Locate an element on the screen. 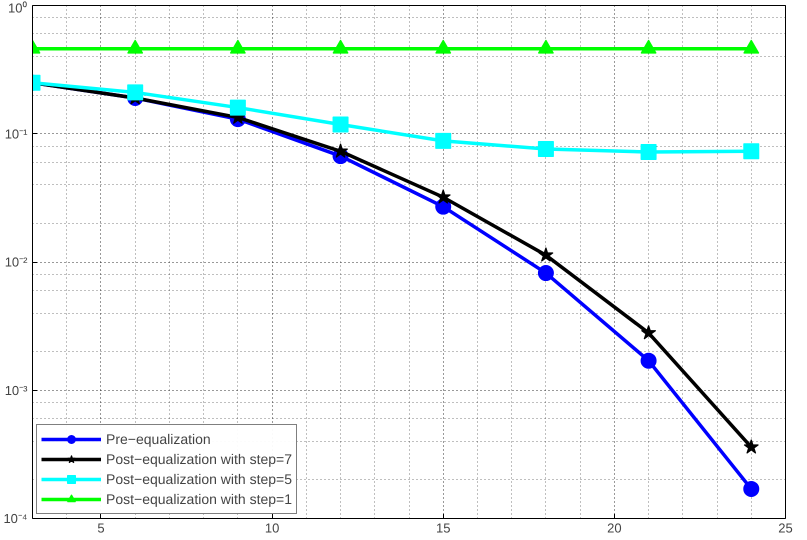 The height and width of the screenshot is (540, 807). y-tick-label: 10⁰ is located at coordinates (18, 8).